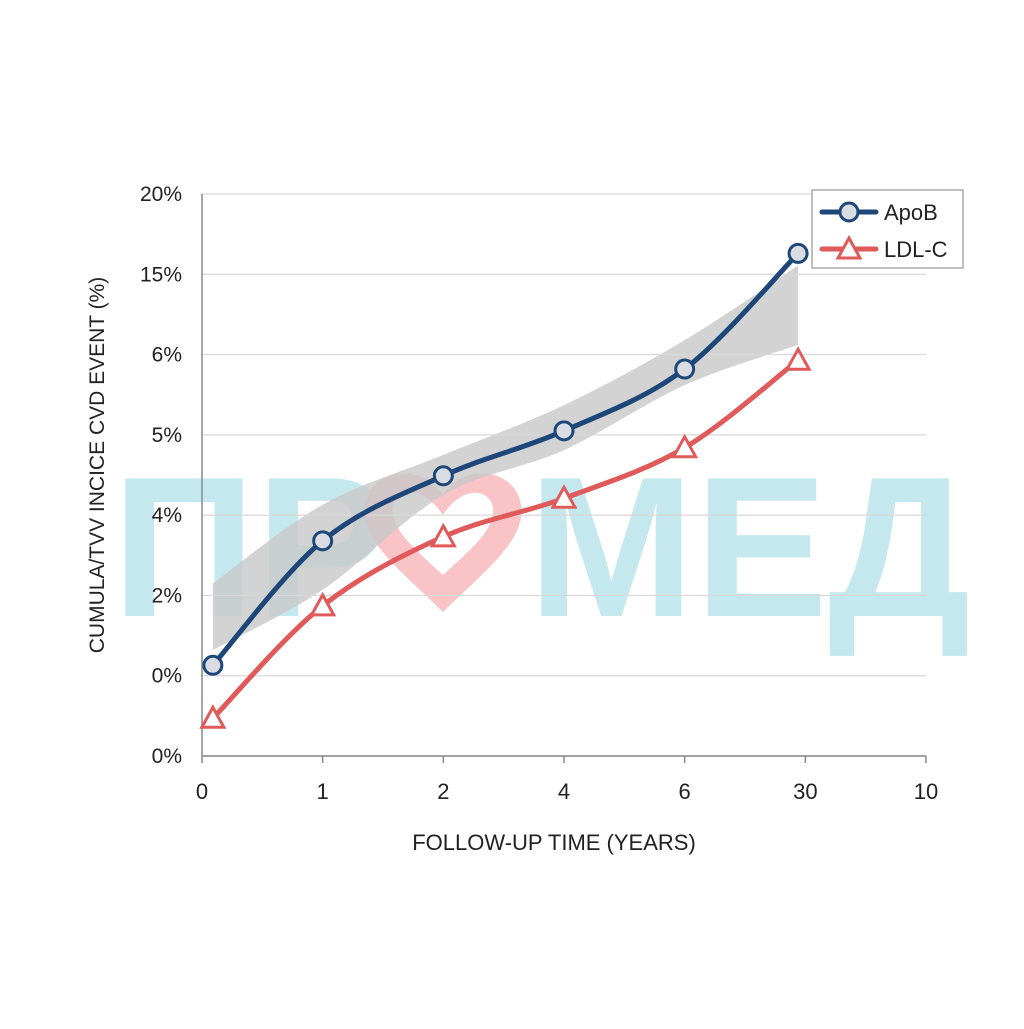  Describe the element at coordinates (805, 791) in the screenshot. I see `x-tick-label: 30` at that location.